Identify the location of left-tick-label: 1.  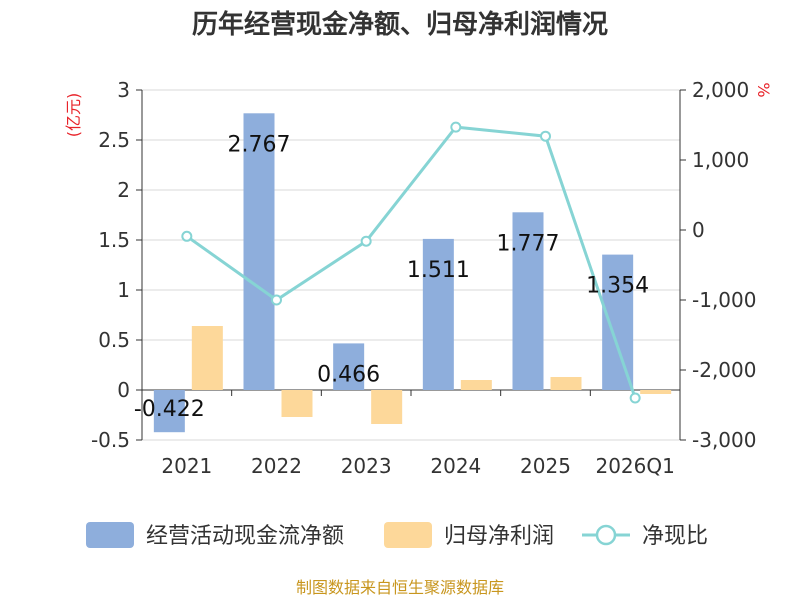
(123, 290).